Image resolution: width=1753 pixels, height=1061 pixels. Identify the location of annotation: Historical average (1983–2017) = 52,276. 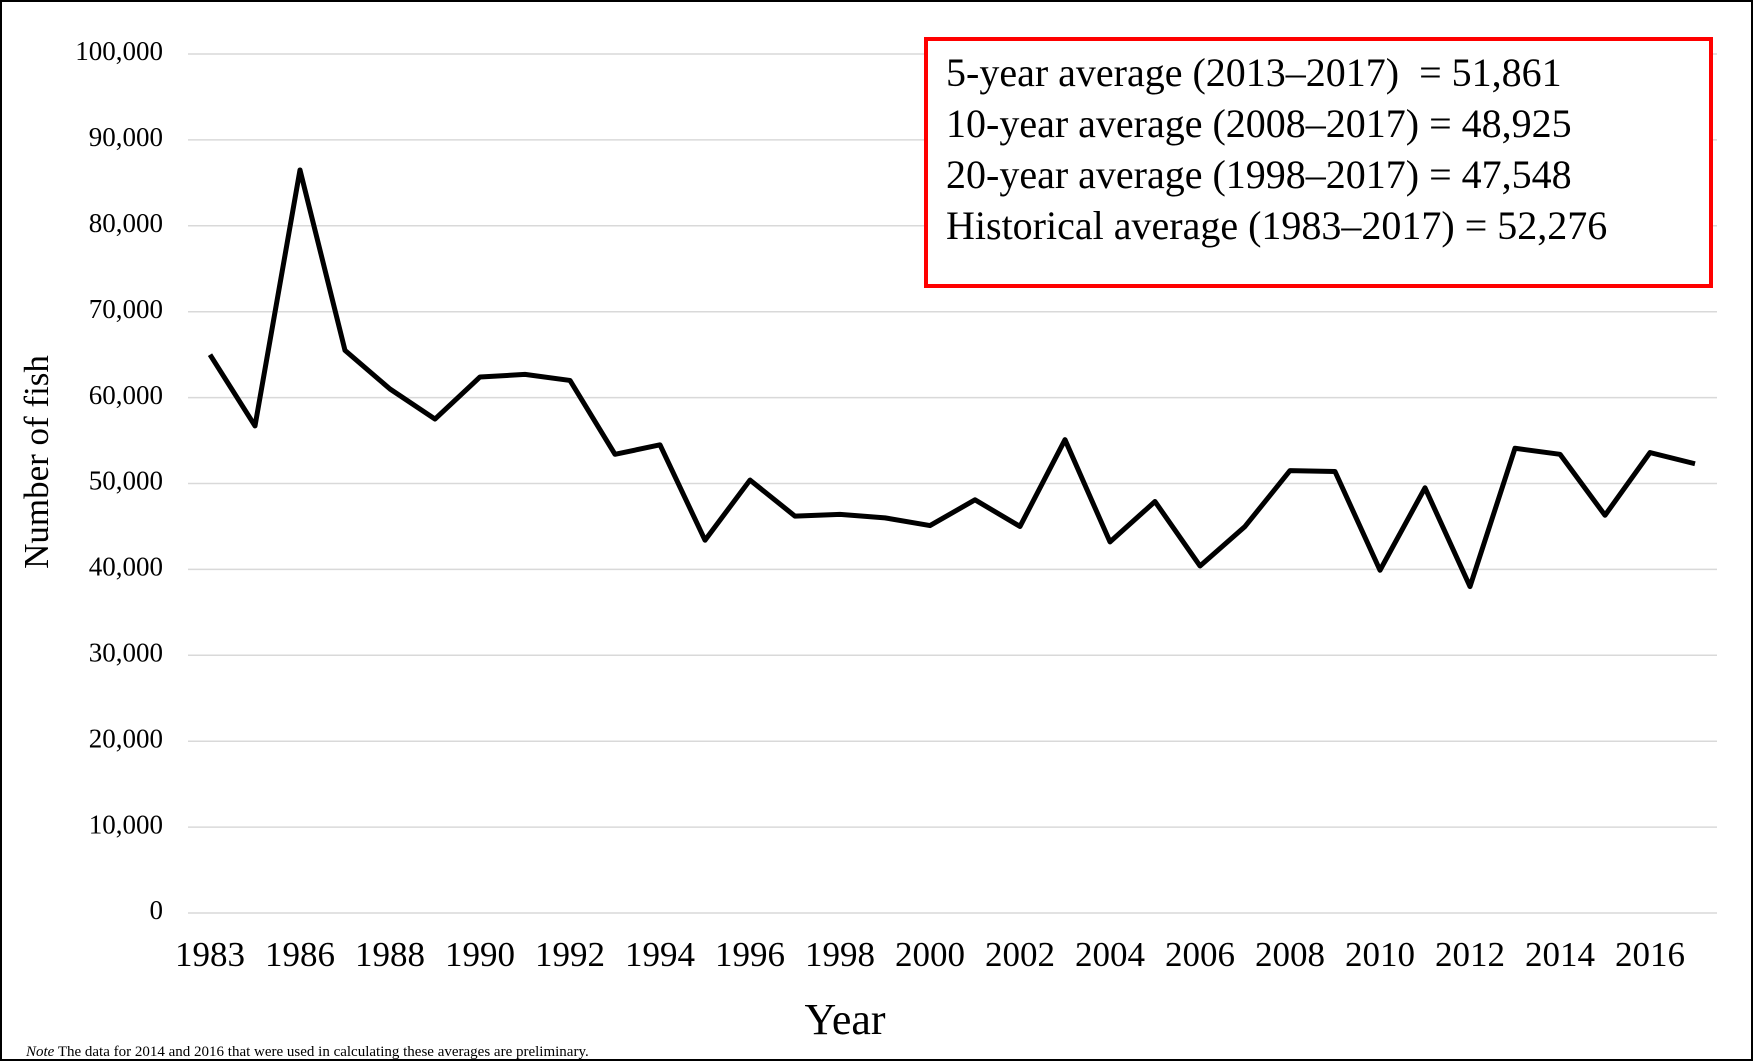
(1276, 225).